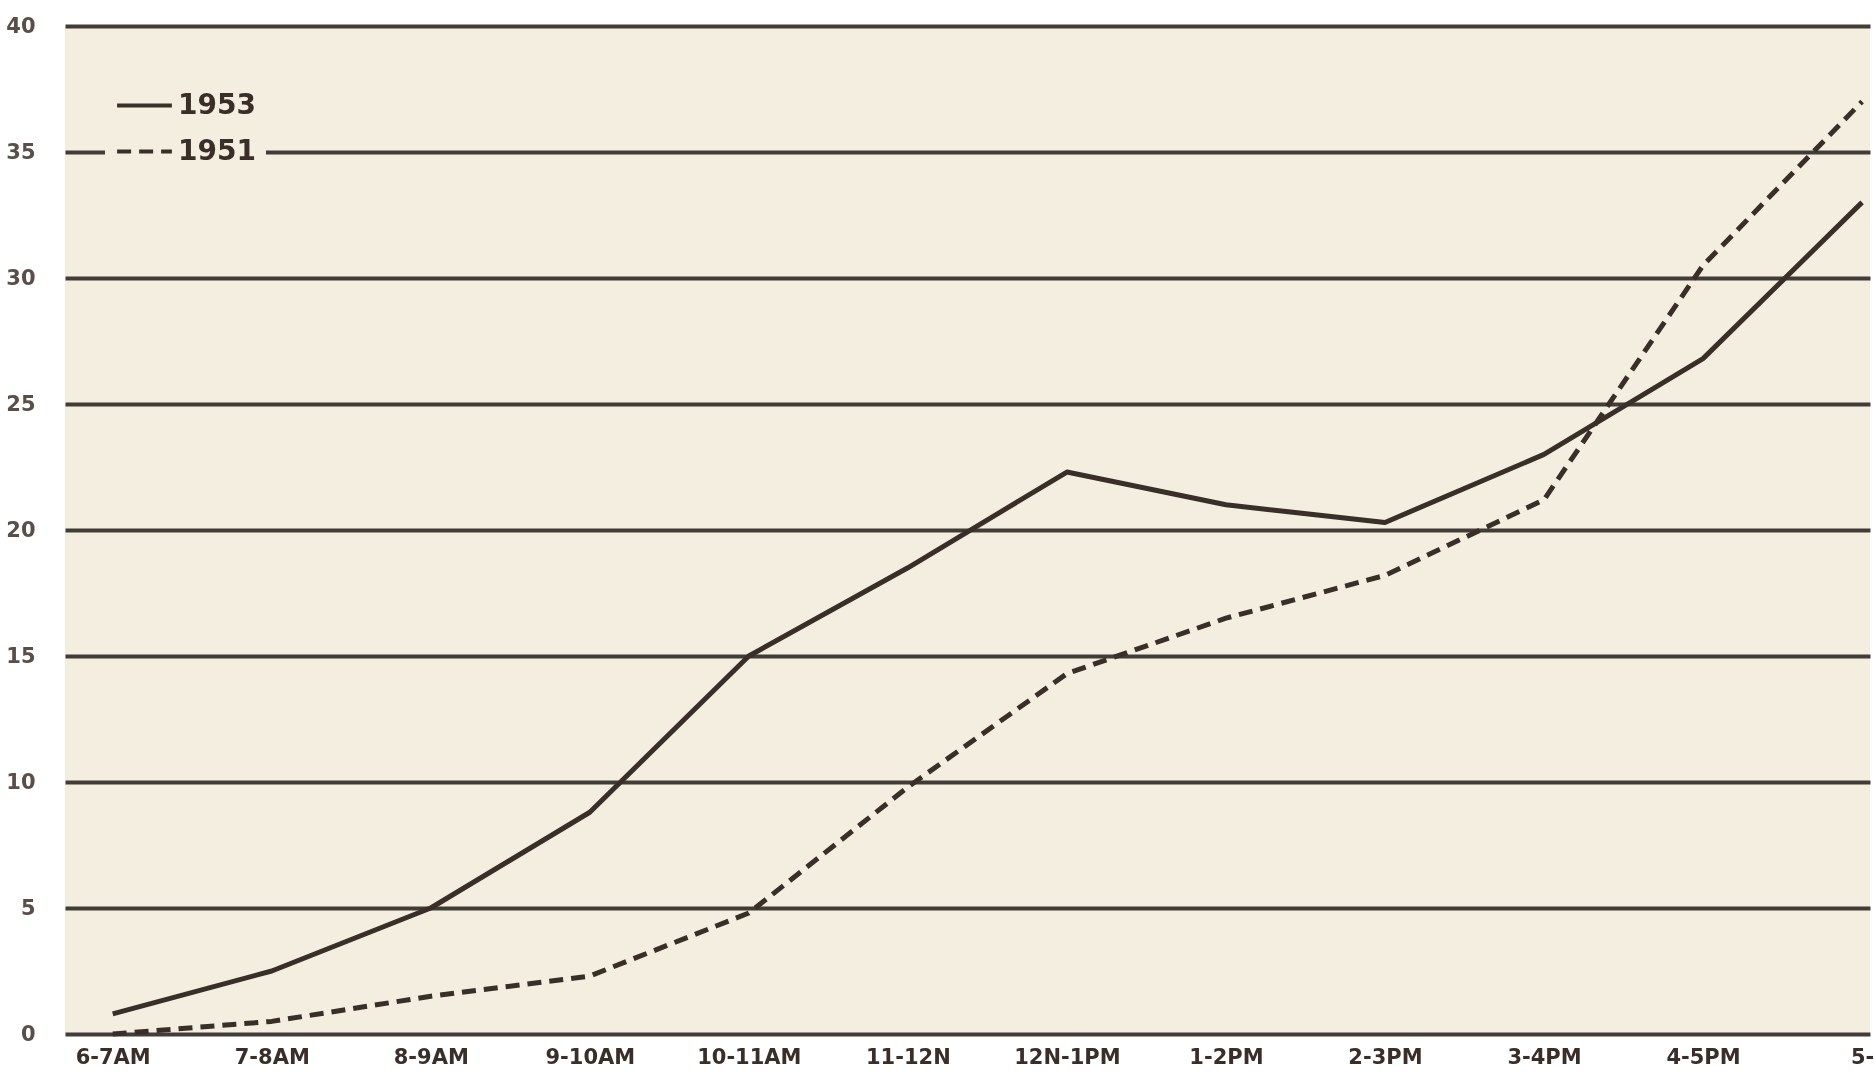 This screenshot has width=1874, height=1082. I want to click on y-tick-label: 40, so click(21, 25).